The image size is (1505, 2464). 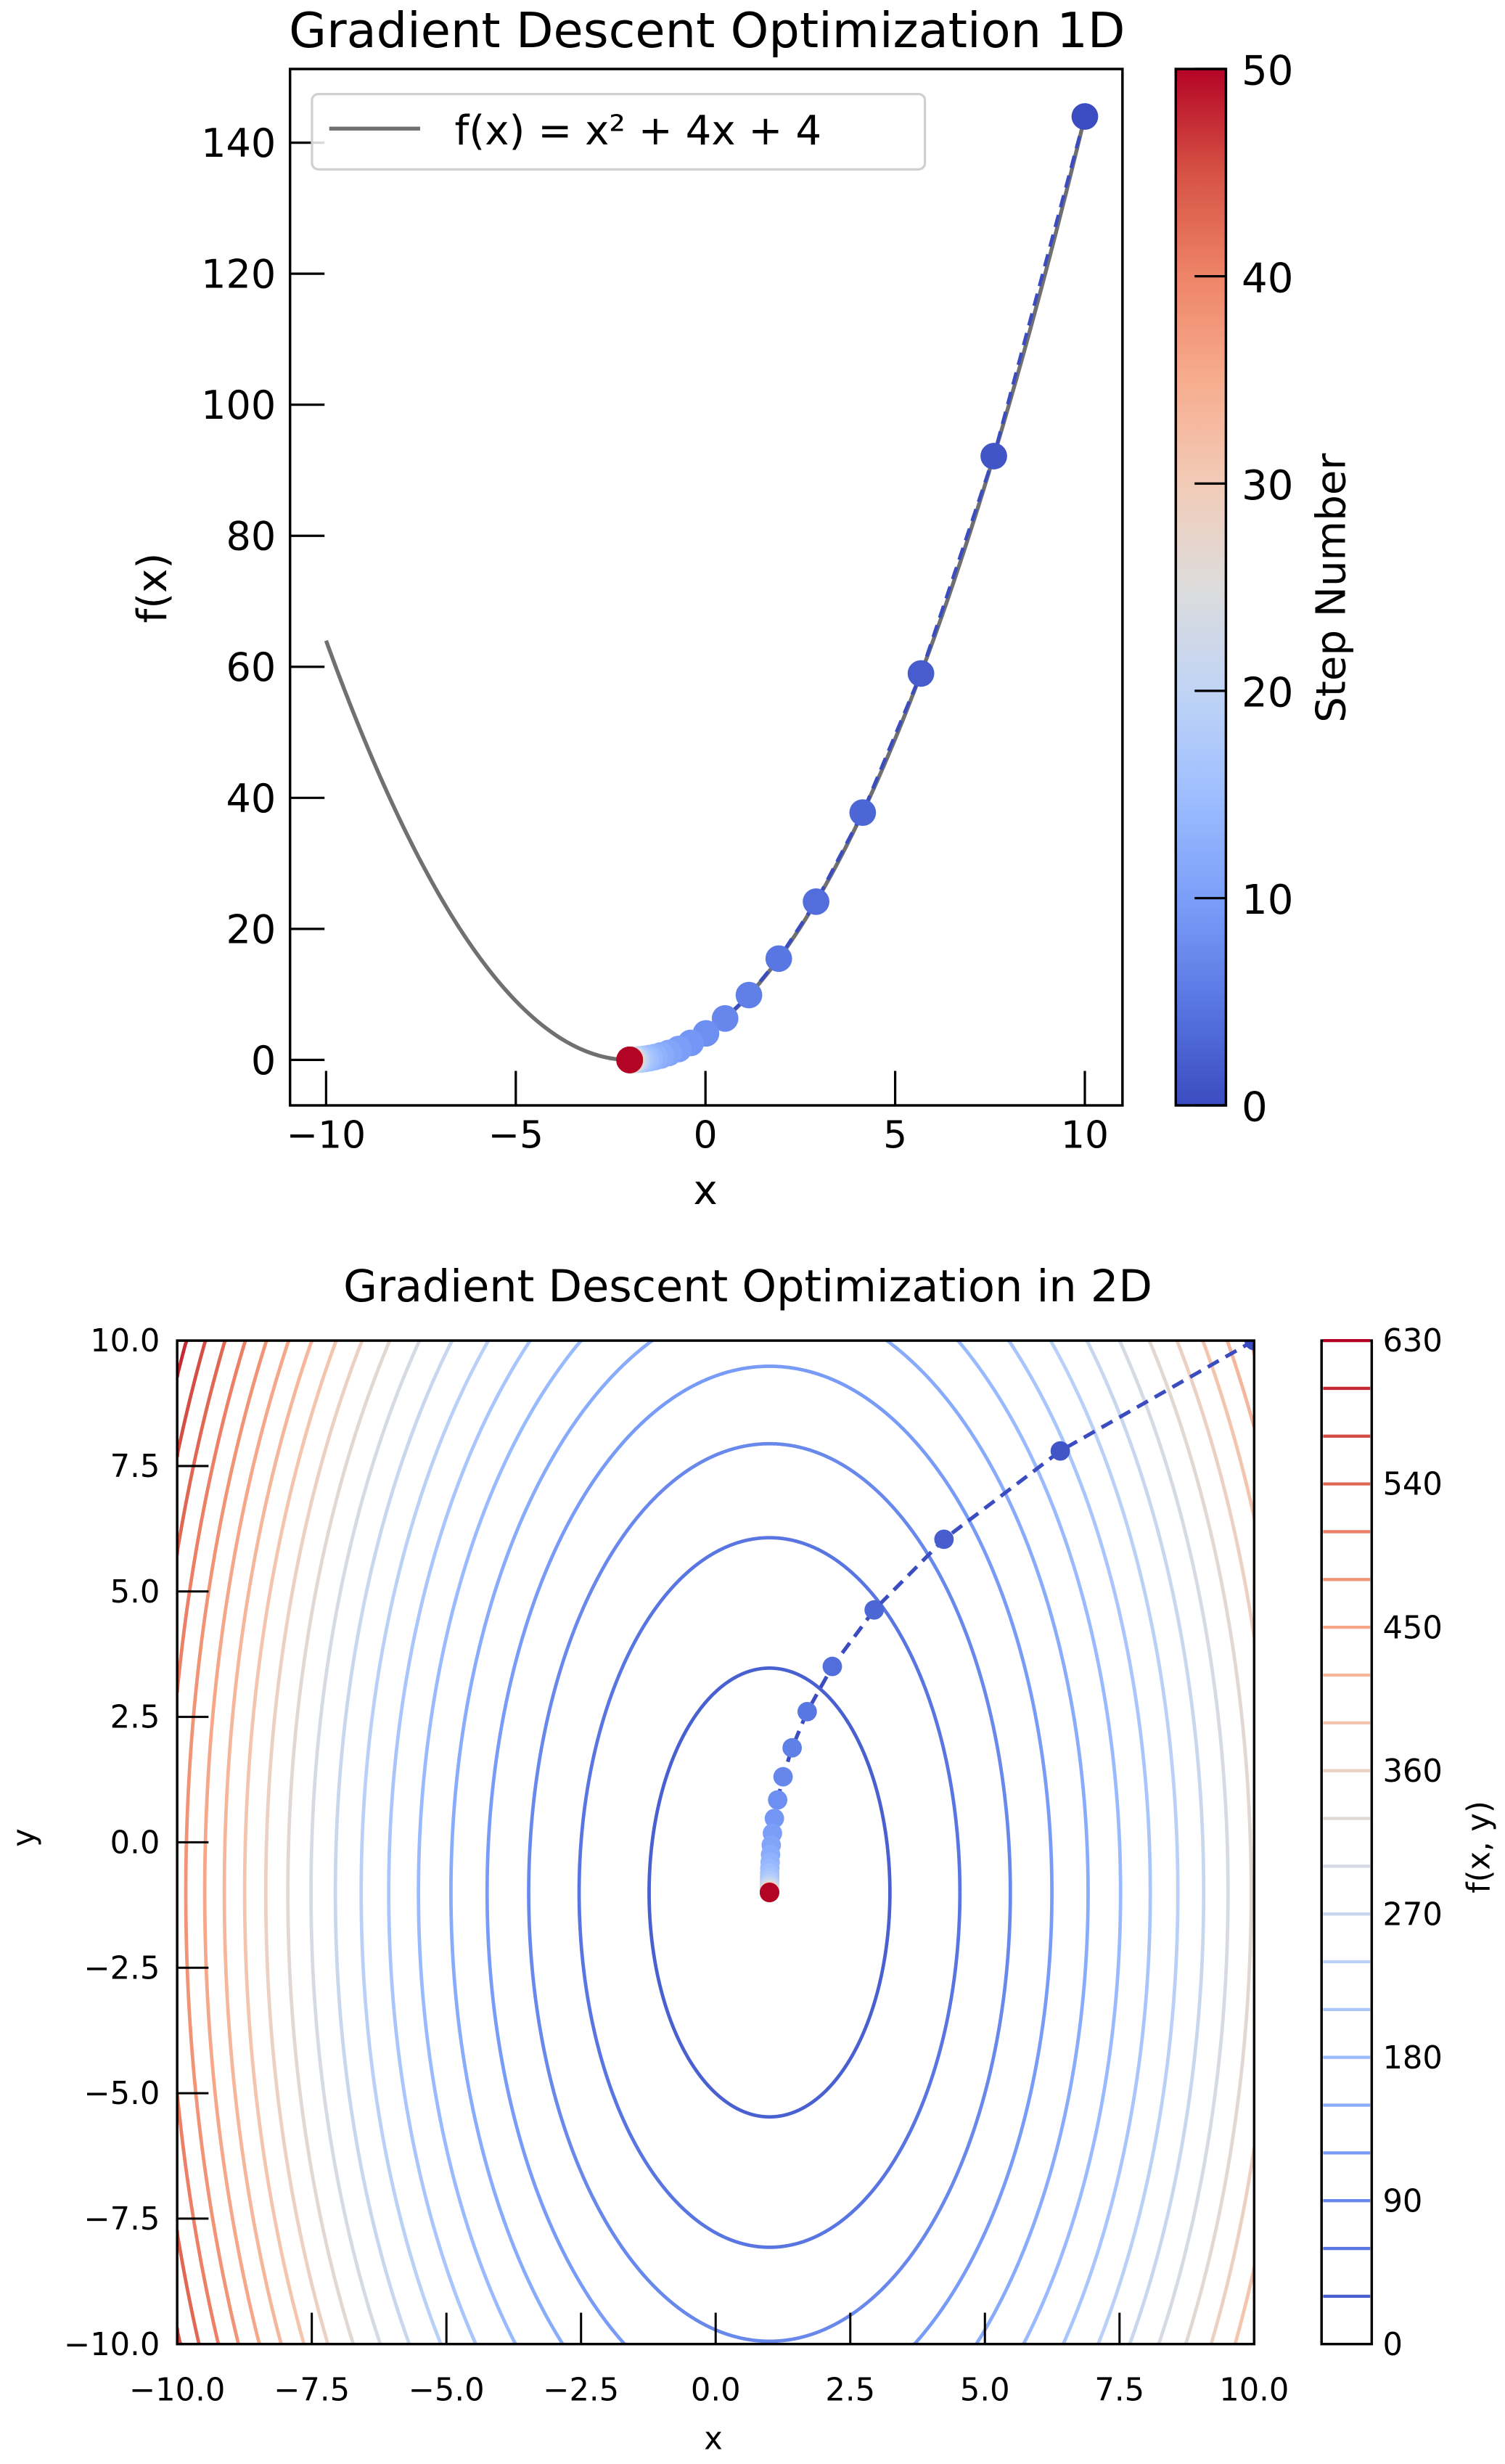 What do you see at coordinates (858, 588) in the screenshot?
I see `descent-path-line` at bounding box center [858, 588].